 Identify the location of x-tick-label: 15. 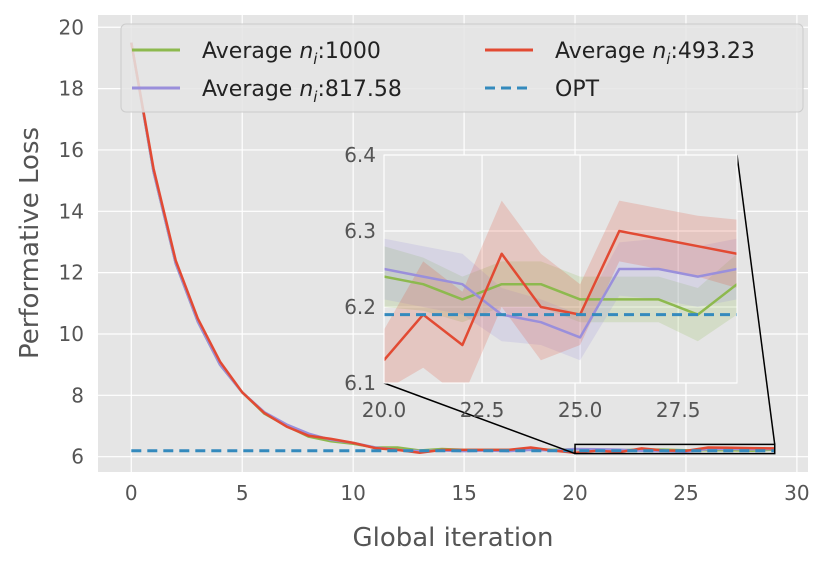
(463, 493).